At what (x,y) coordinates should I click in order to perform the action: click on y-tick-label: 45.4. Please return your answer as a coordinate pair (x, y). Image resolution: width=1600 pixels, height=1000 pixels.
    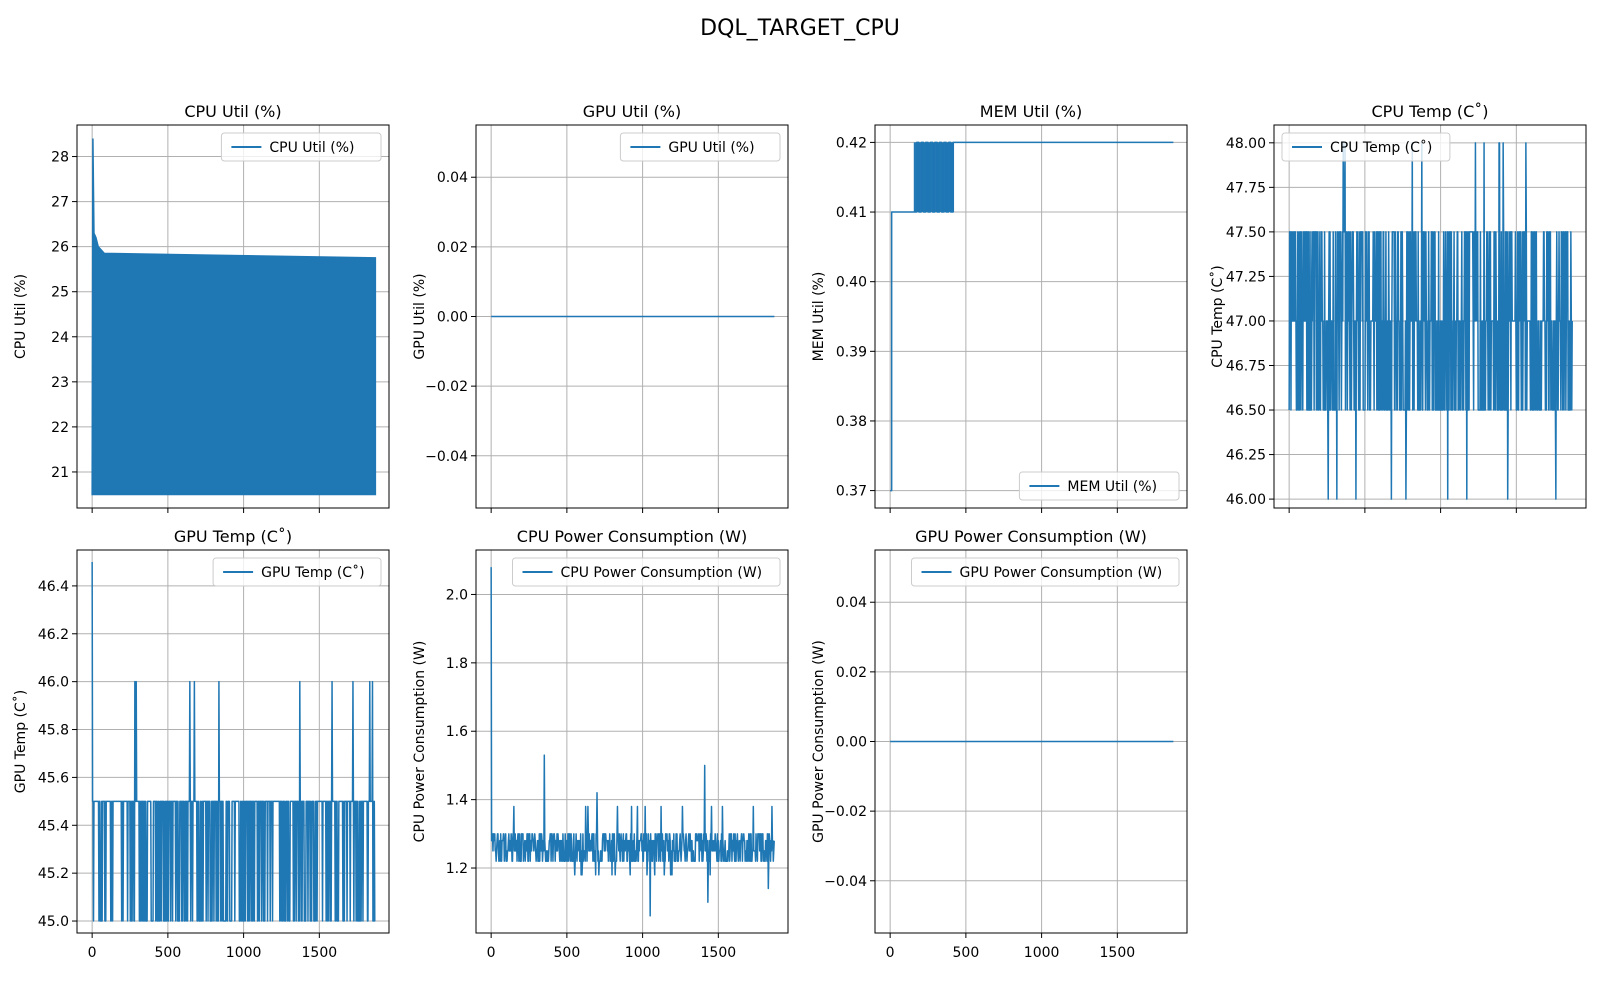
    Looking at the image, I should click on (53, 826).